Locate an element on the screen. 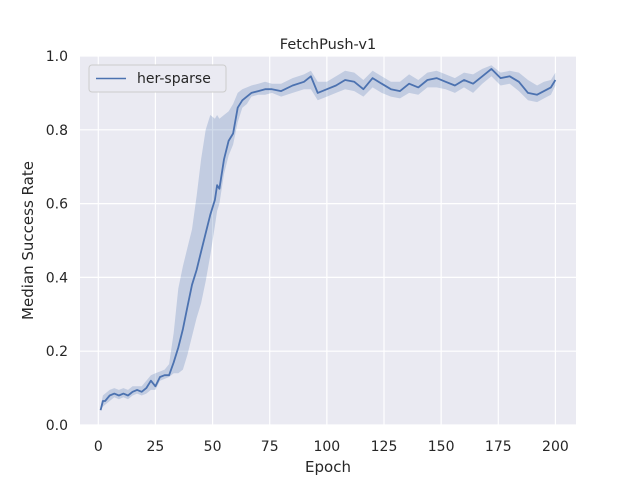  y-tick-label: 0.2 is located at coordinates (57, 352).